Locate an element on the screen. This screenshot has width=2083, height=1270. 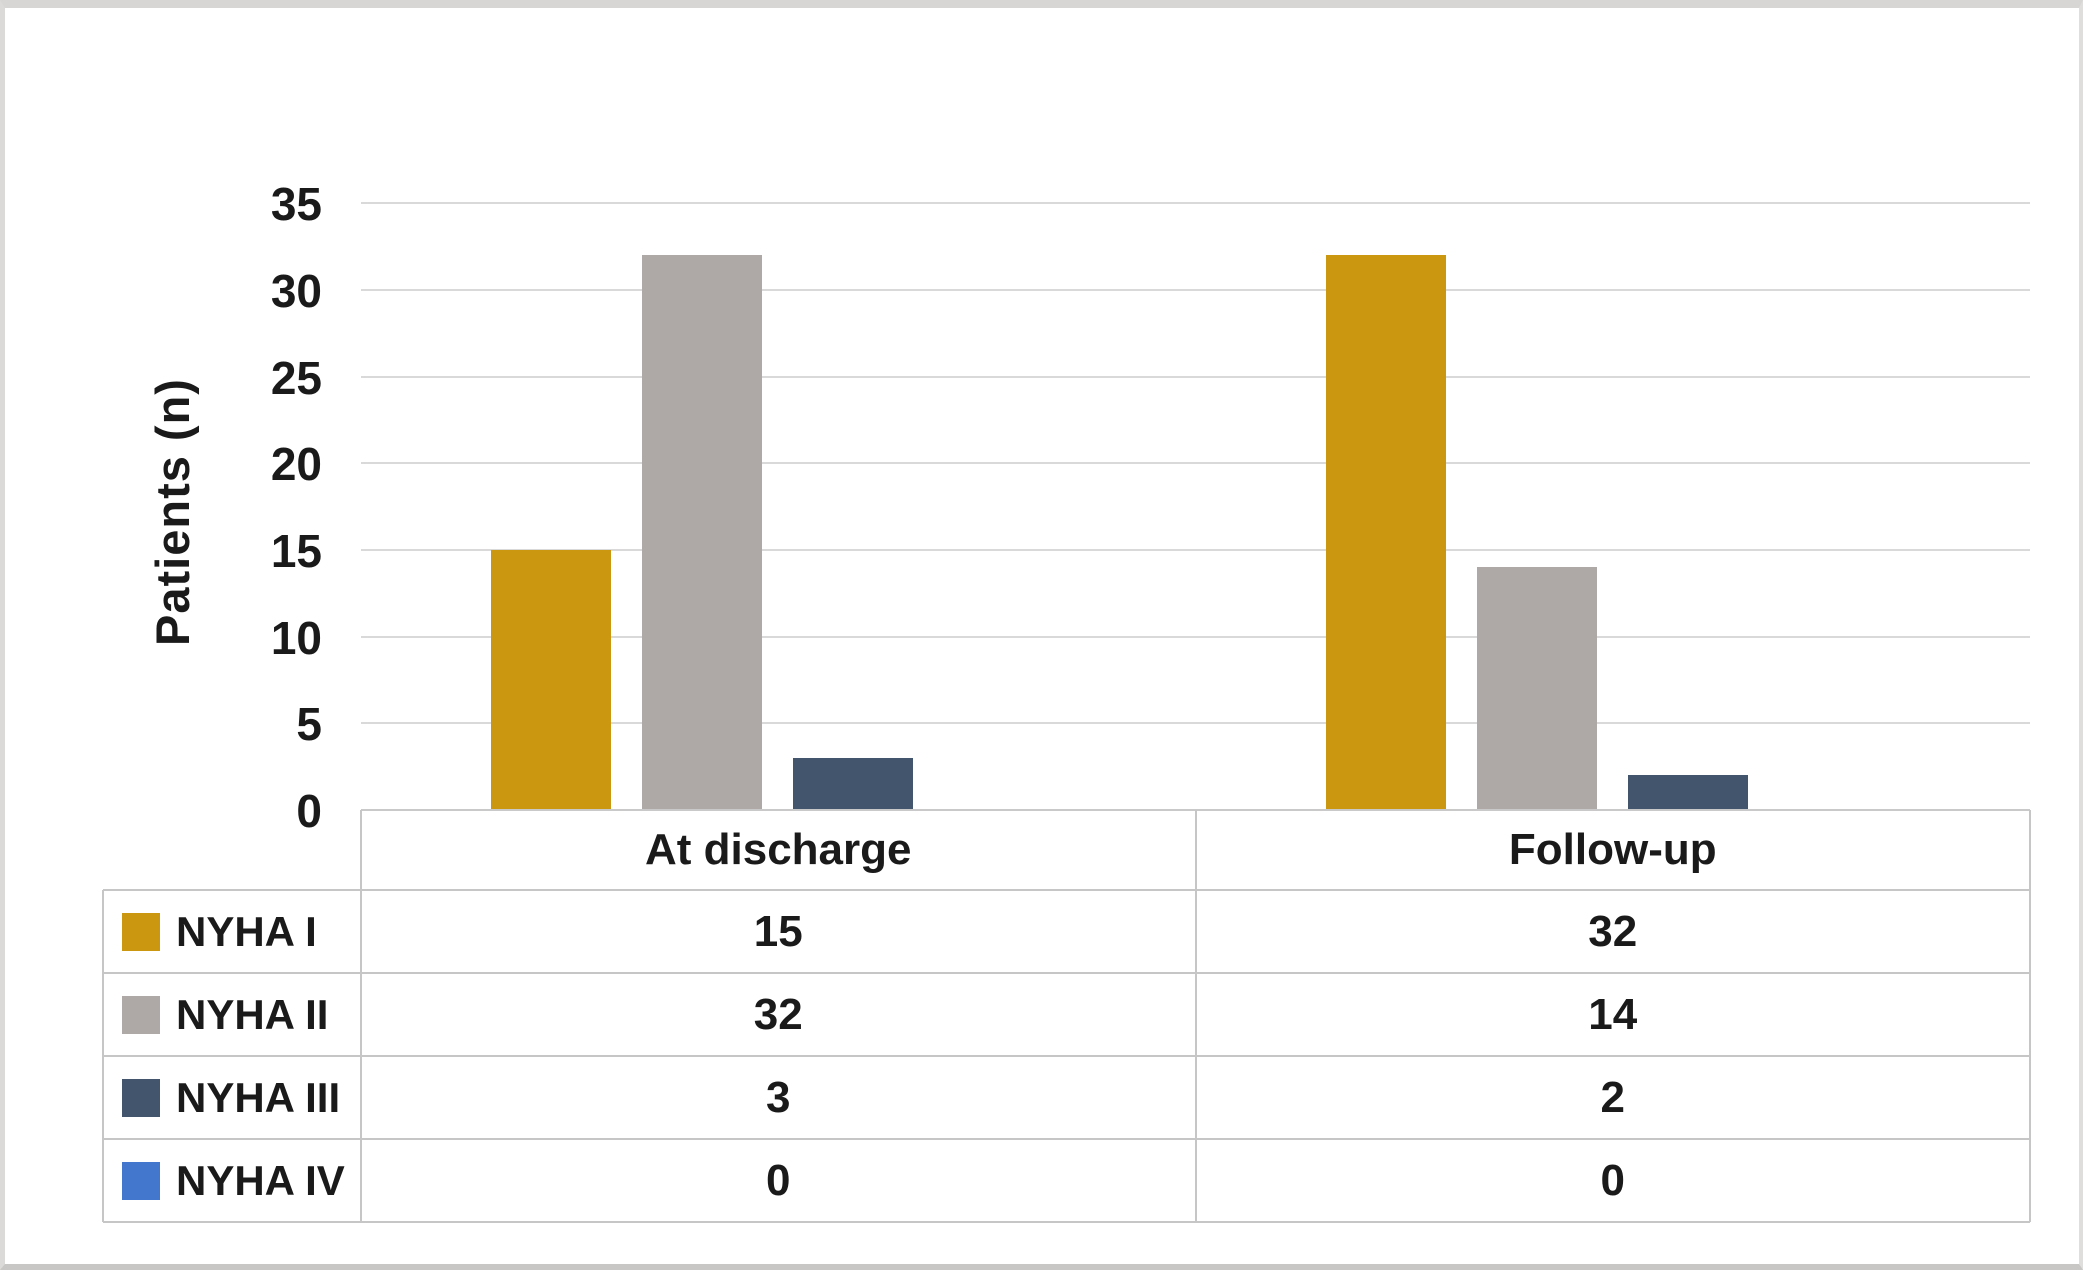
table-col-border-axis is located at coordinates (361, 1016).